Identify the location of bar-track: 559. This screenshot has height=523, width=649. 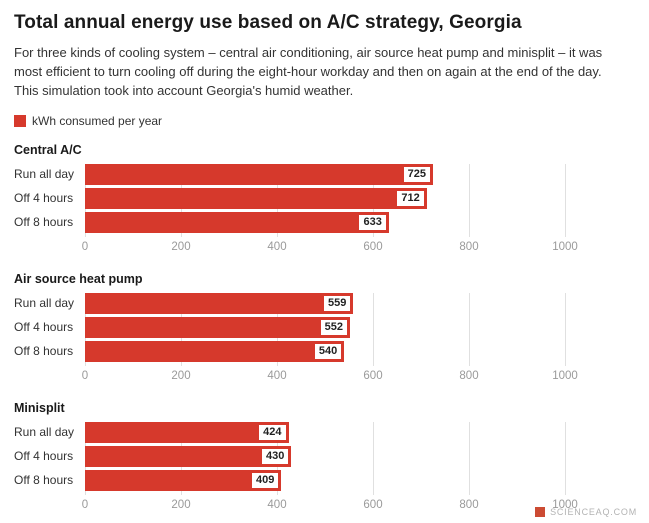
(325, 303).